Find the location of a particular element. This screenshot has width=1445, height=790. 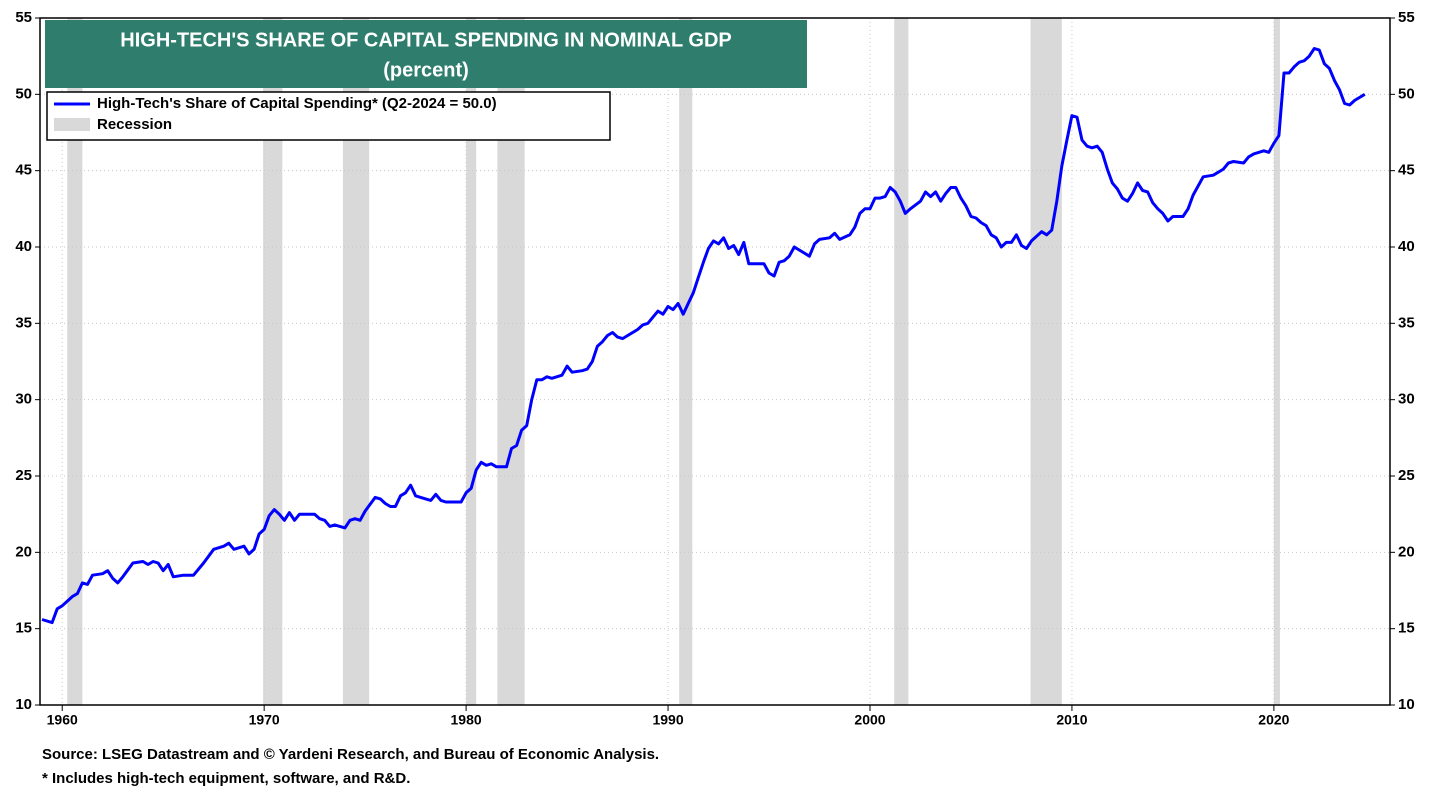

legend-label: Recession is located at coordinates (134, 124).